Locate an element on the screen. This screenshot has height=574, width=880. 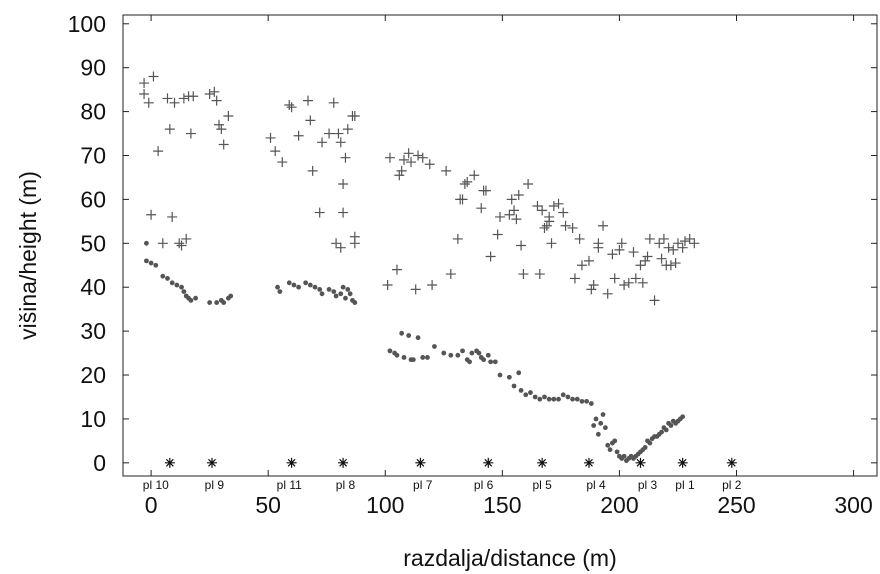
profile-label: pl 8 is located at coordinates (346, 485).